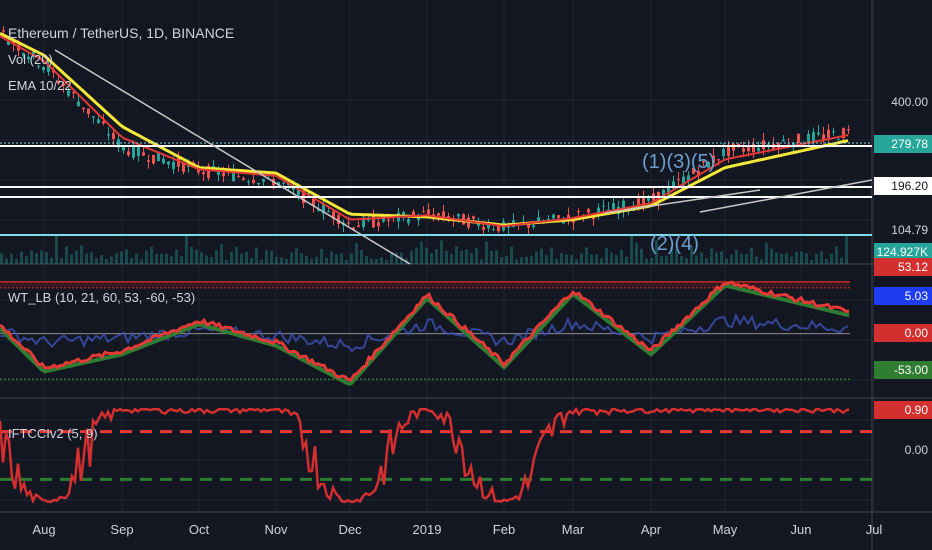 This screenshot has width=932, height=550. Describe the element at coordinates (424, 332) in the screenshot. I see `wt-histogram-line` at that location.